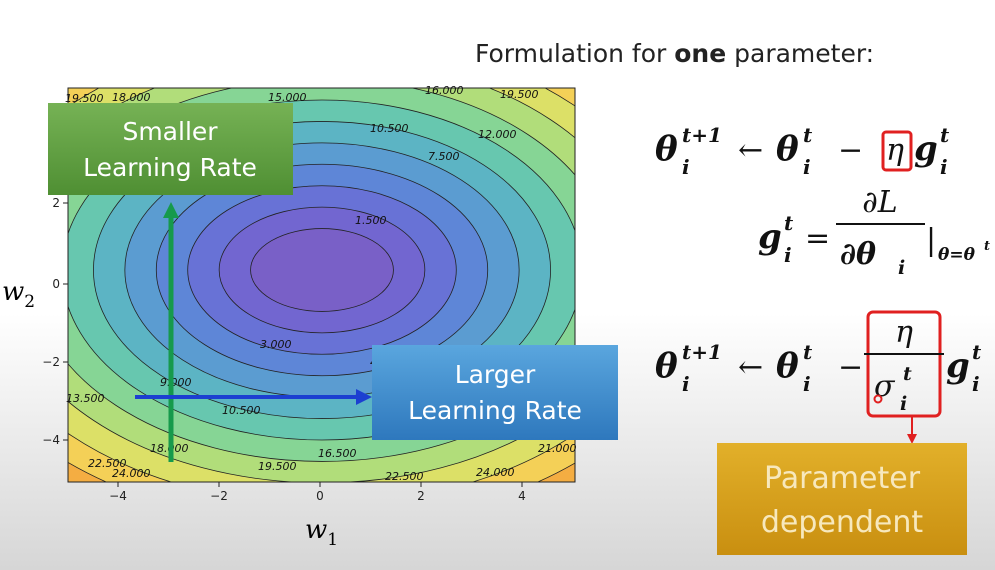 Image resolution: width=995 pixels, height=570 pixels. What do you see at coordinates (674, 53) in the screenshot?
I see `heading: Formulation for one parameter:` at bounding box center [674, 53].